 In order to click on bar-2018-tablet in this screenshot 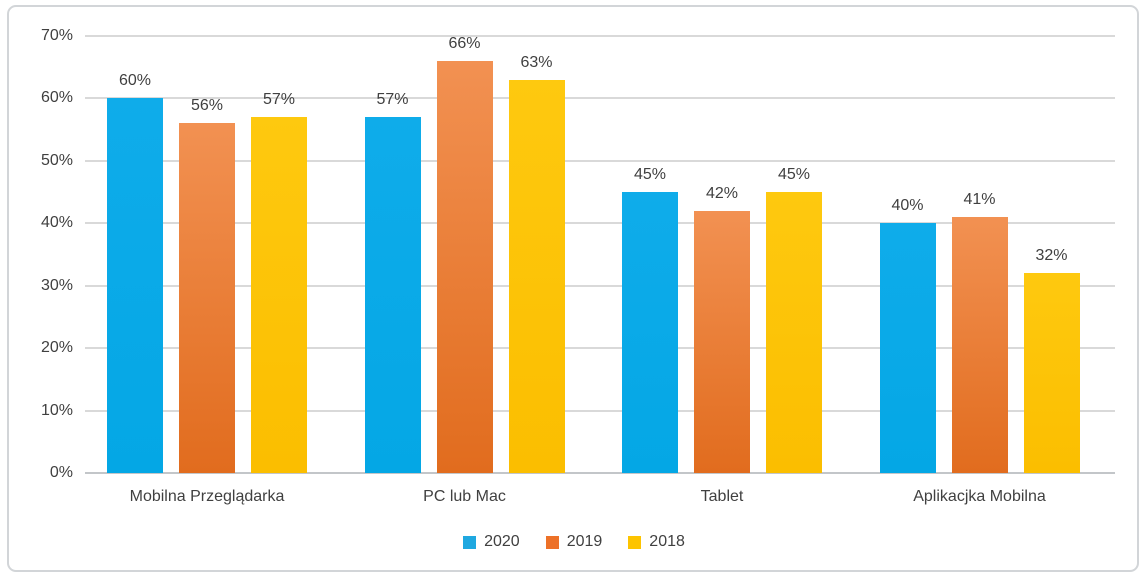, I will do `click(794, 332)`.